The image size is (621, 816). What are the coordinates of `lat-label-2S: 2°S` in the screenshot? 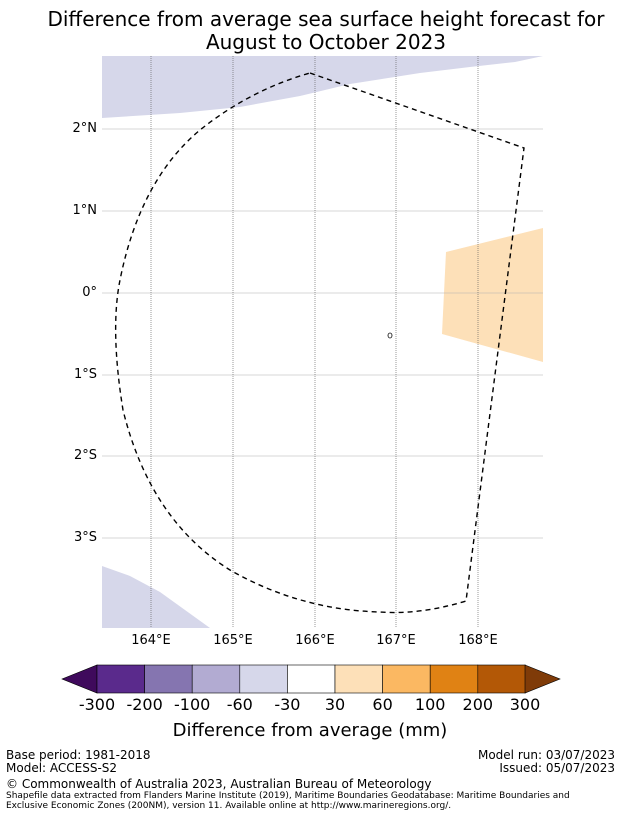 It's located at (85, 455).